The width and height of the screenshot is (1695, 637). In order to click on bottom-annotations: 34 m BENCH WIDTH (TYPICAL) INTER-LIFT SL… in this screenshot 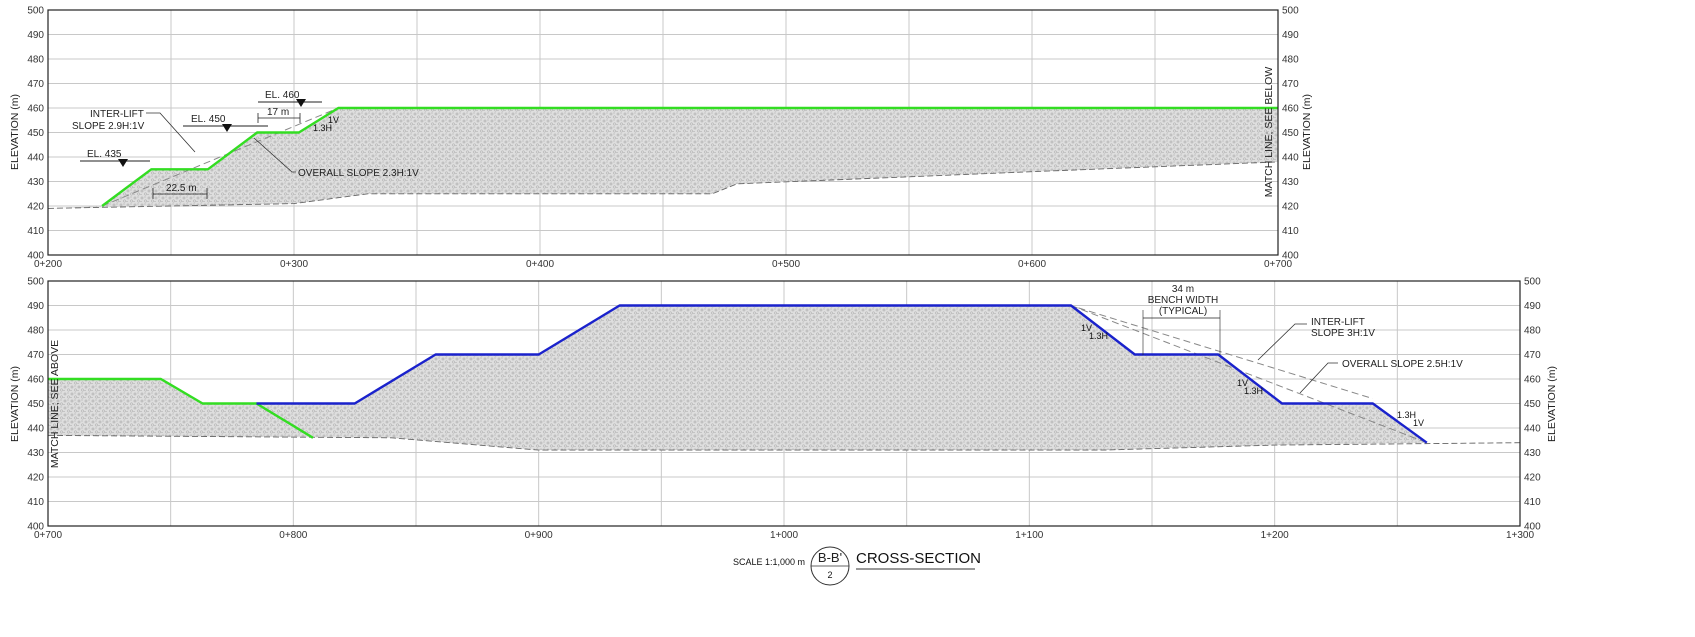, I will do `click(1272, 356)`.